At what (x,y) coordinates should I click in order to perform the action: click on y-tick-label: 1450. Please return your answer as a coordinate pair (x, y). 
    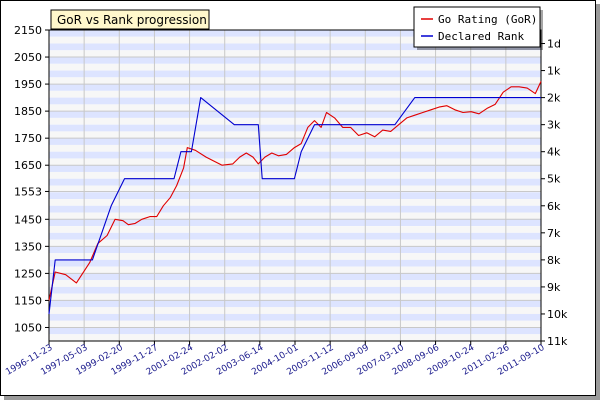
    Looking at the image, I should click on (28, 219).